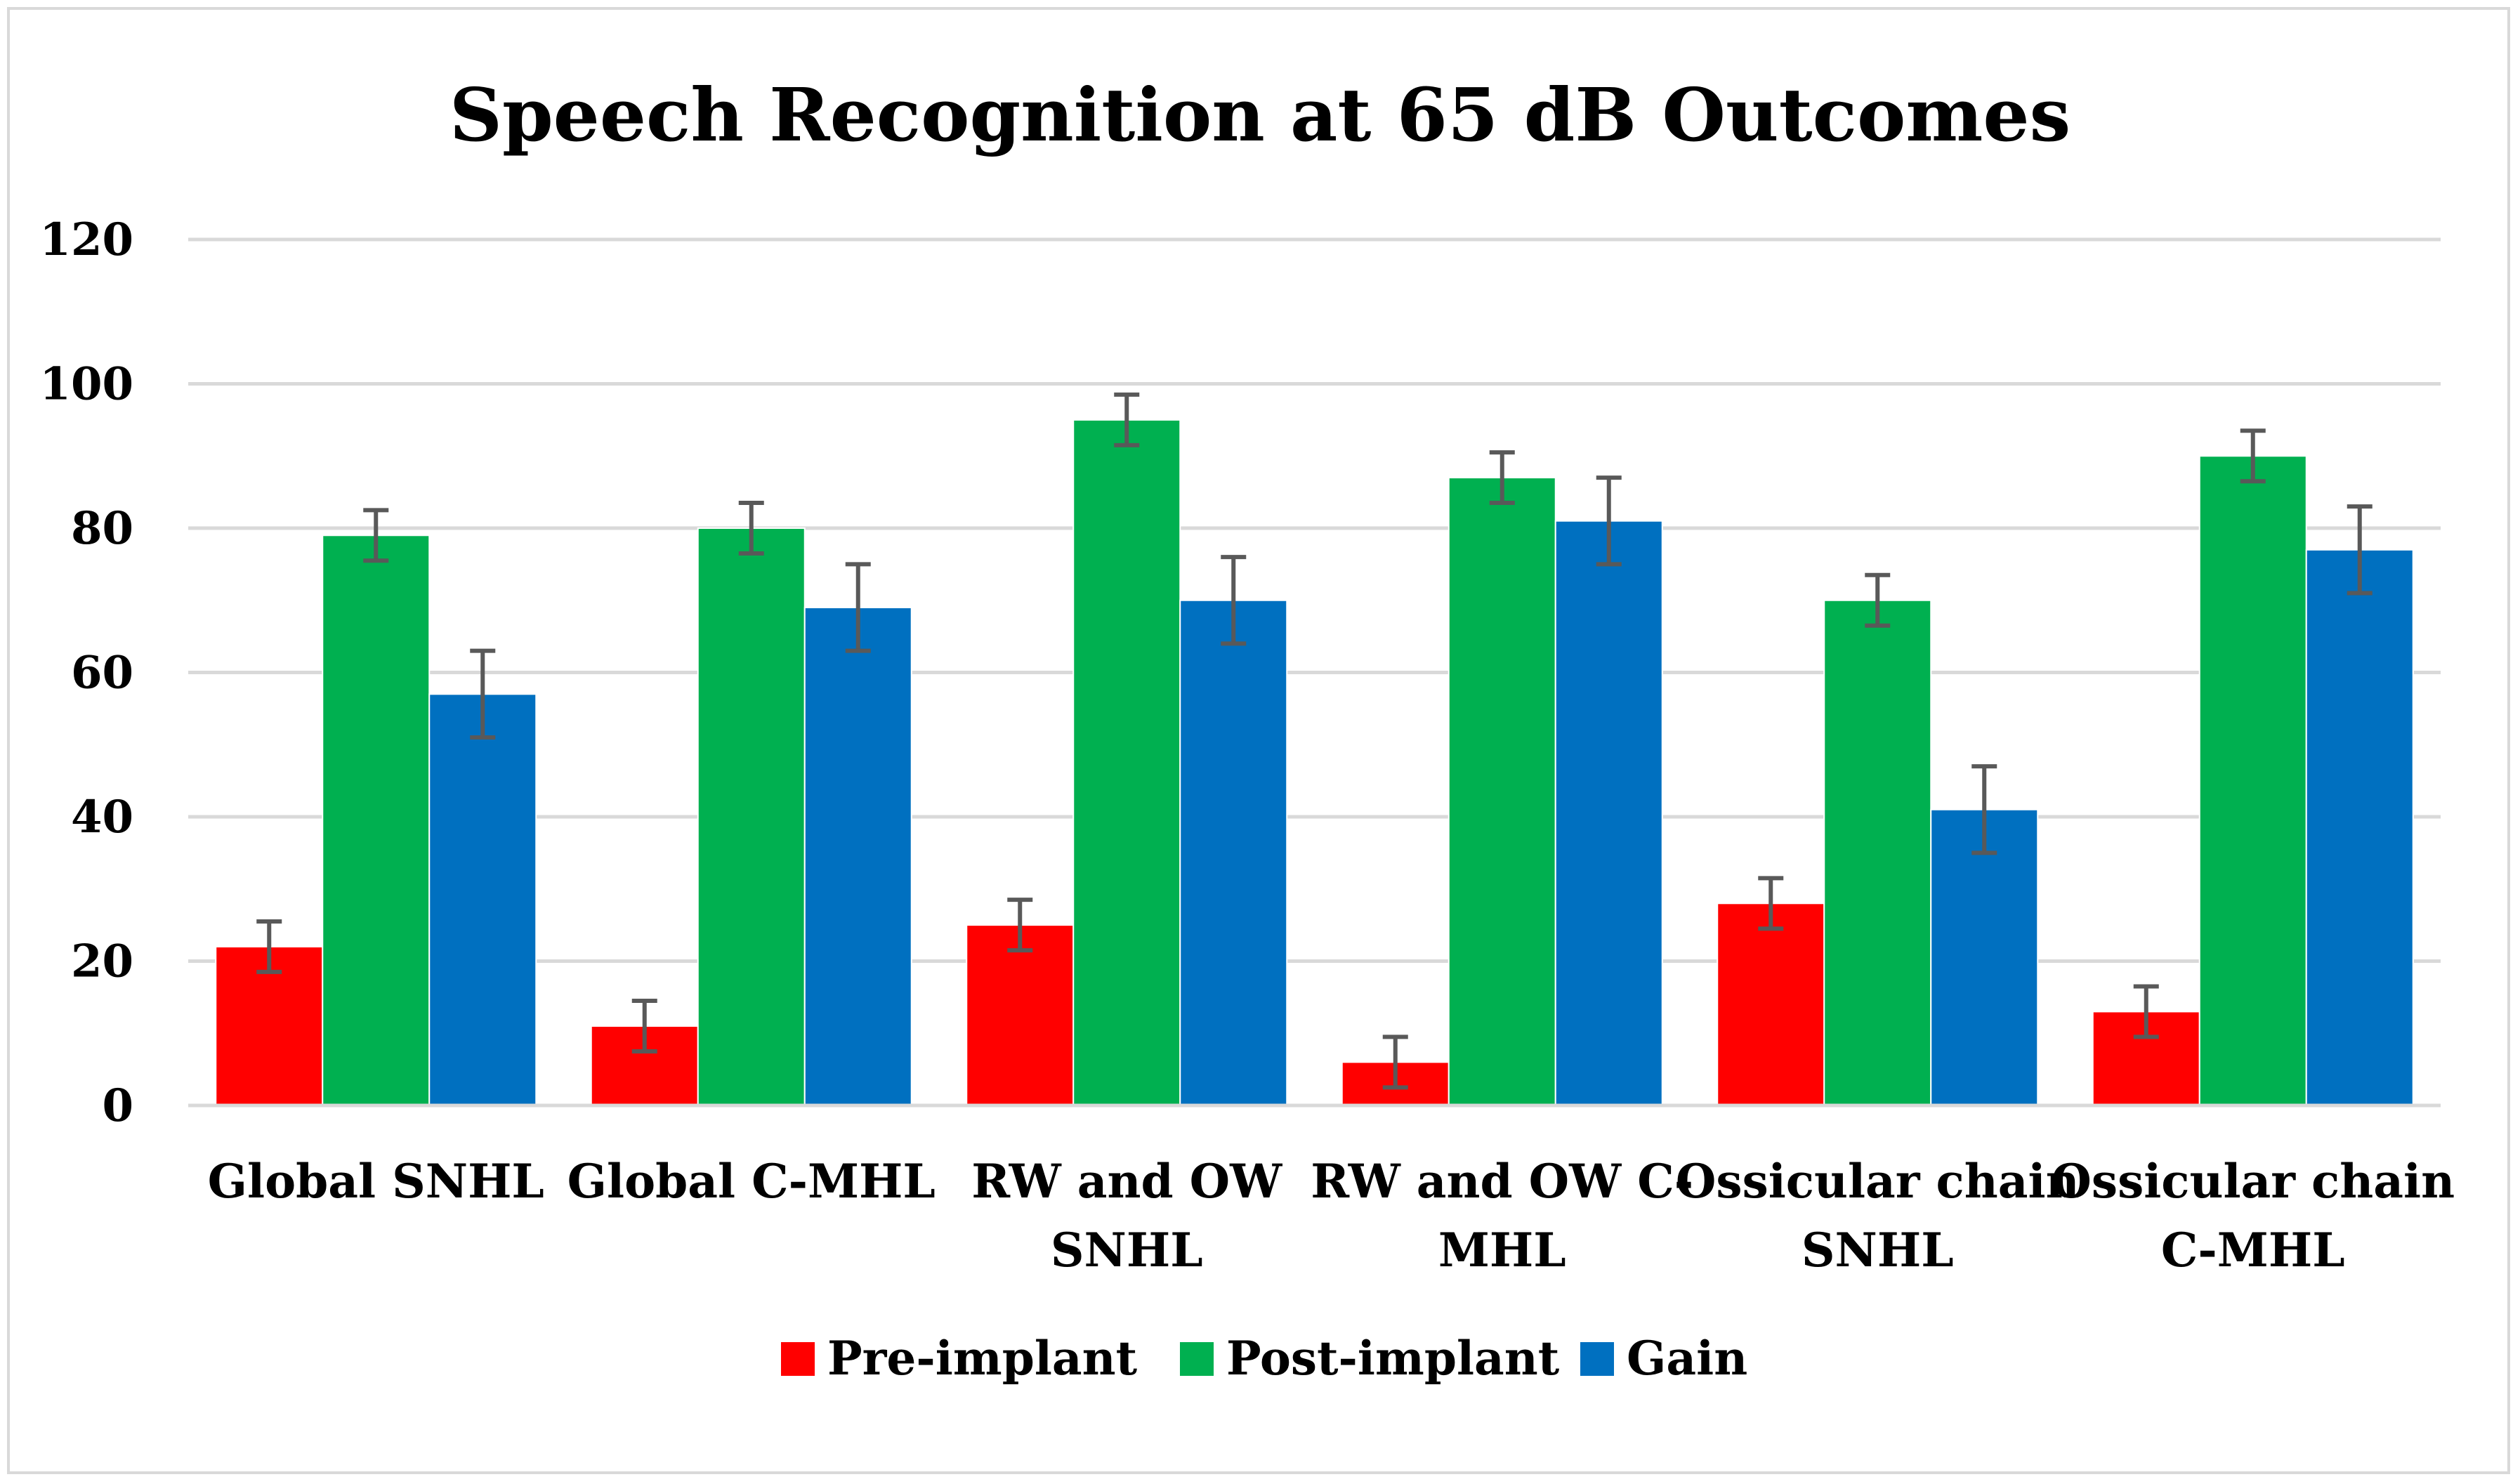 The image size is (2520, 1484). I want to click on bar-pre-implant, so click(1771, 1004).